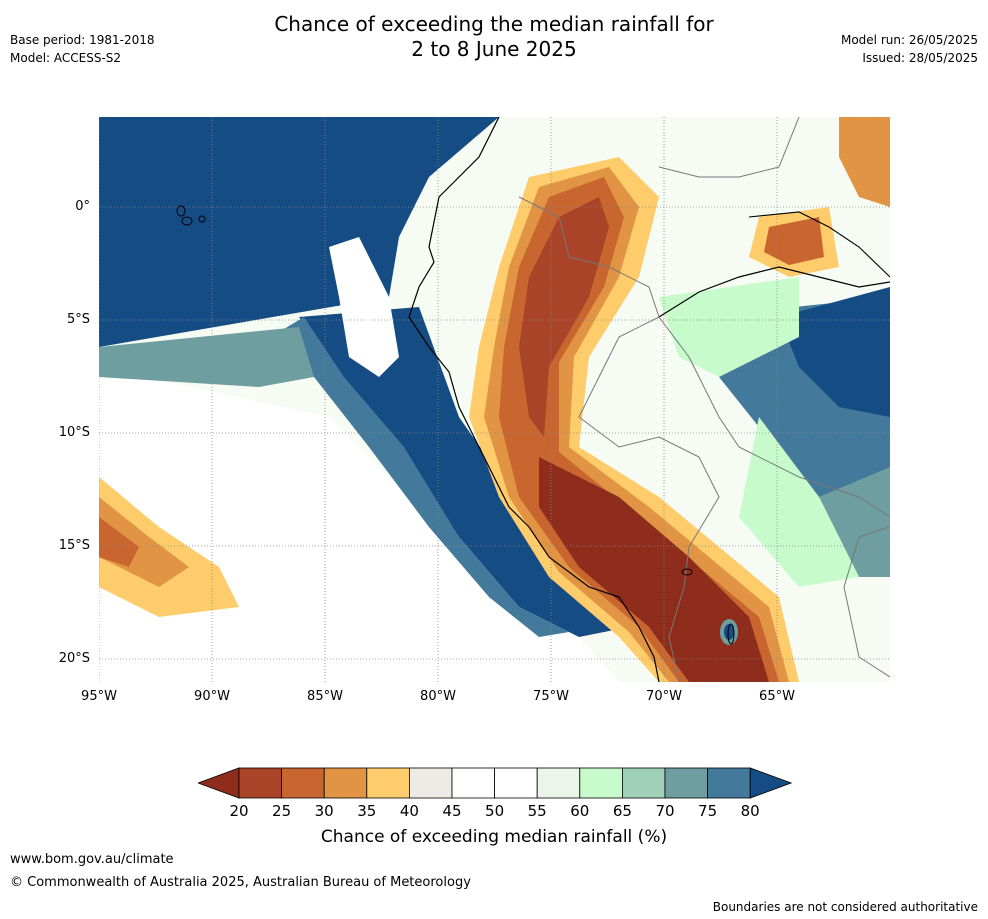 The width and height of the screenshot is (988, 919). What do you see at coordinates (99, 696) in the screenshot?
I see `lon-label-95w: 95°W` at bounding box center [99, 696].